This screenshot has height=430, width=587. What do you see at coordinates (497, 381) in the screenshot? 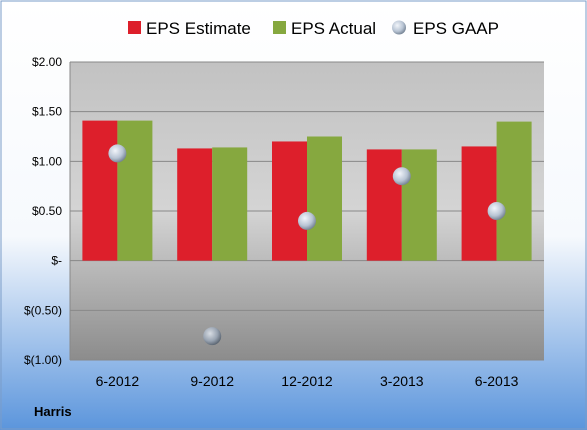
I see `x-tick-label: 6-2013` at bounding box center [497, 381].